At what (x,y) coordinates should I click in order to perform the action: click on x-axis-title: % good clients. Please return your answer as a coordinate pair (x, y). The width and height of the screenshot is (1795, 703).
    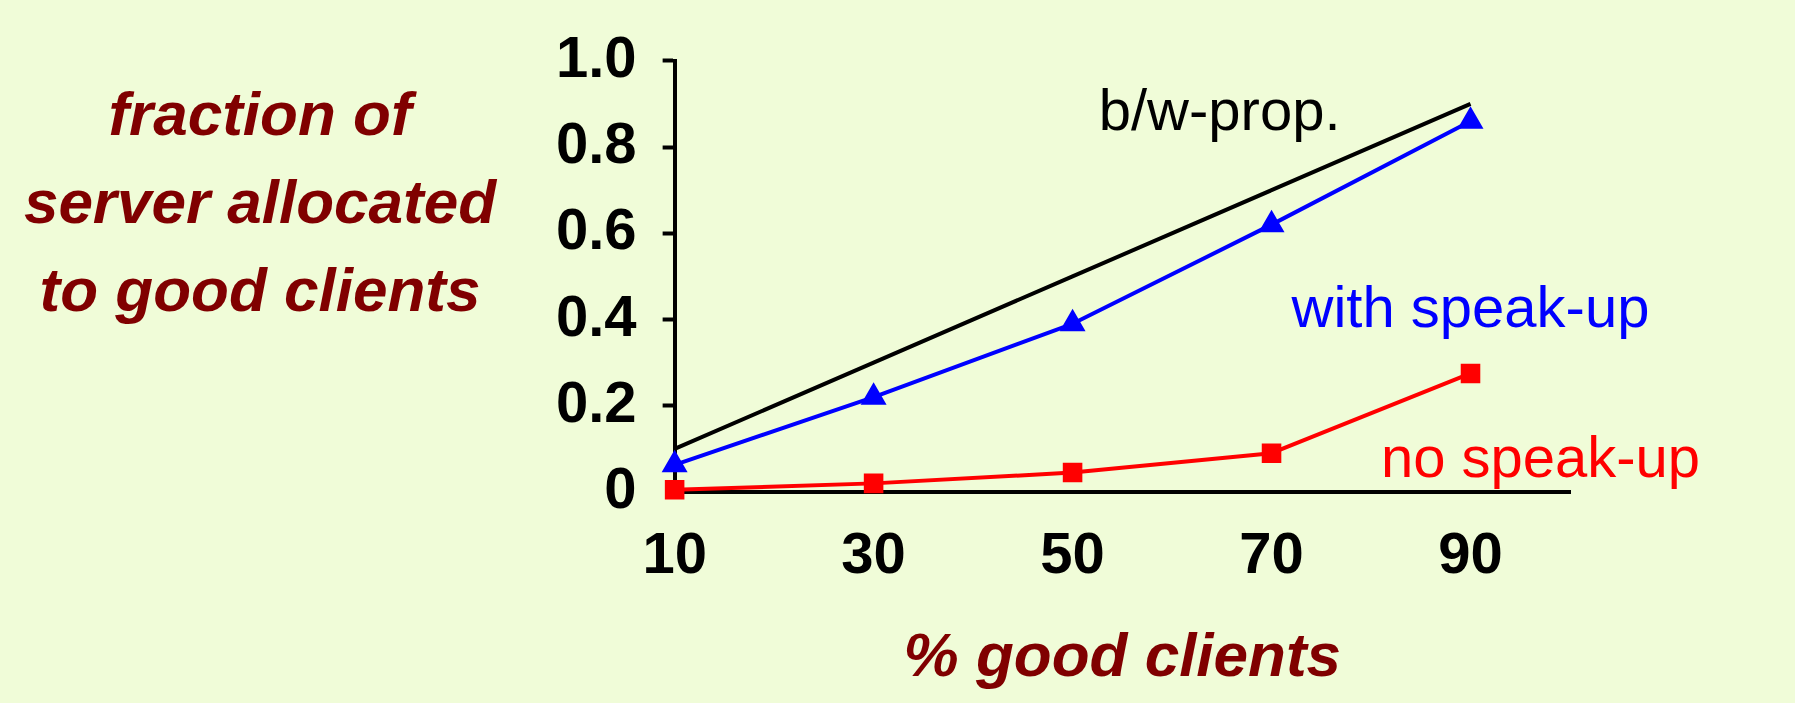
    Looking at the image, I should click on (1122, 654).